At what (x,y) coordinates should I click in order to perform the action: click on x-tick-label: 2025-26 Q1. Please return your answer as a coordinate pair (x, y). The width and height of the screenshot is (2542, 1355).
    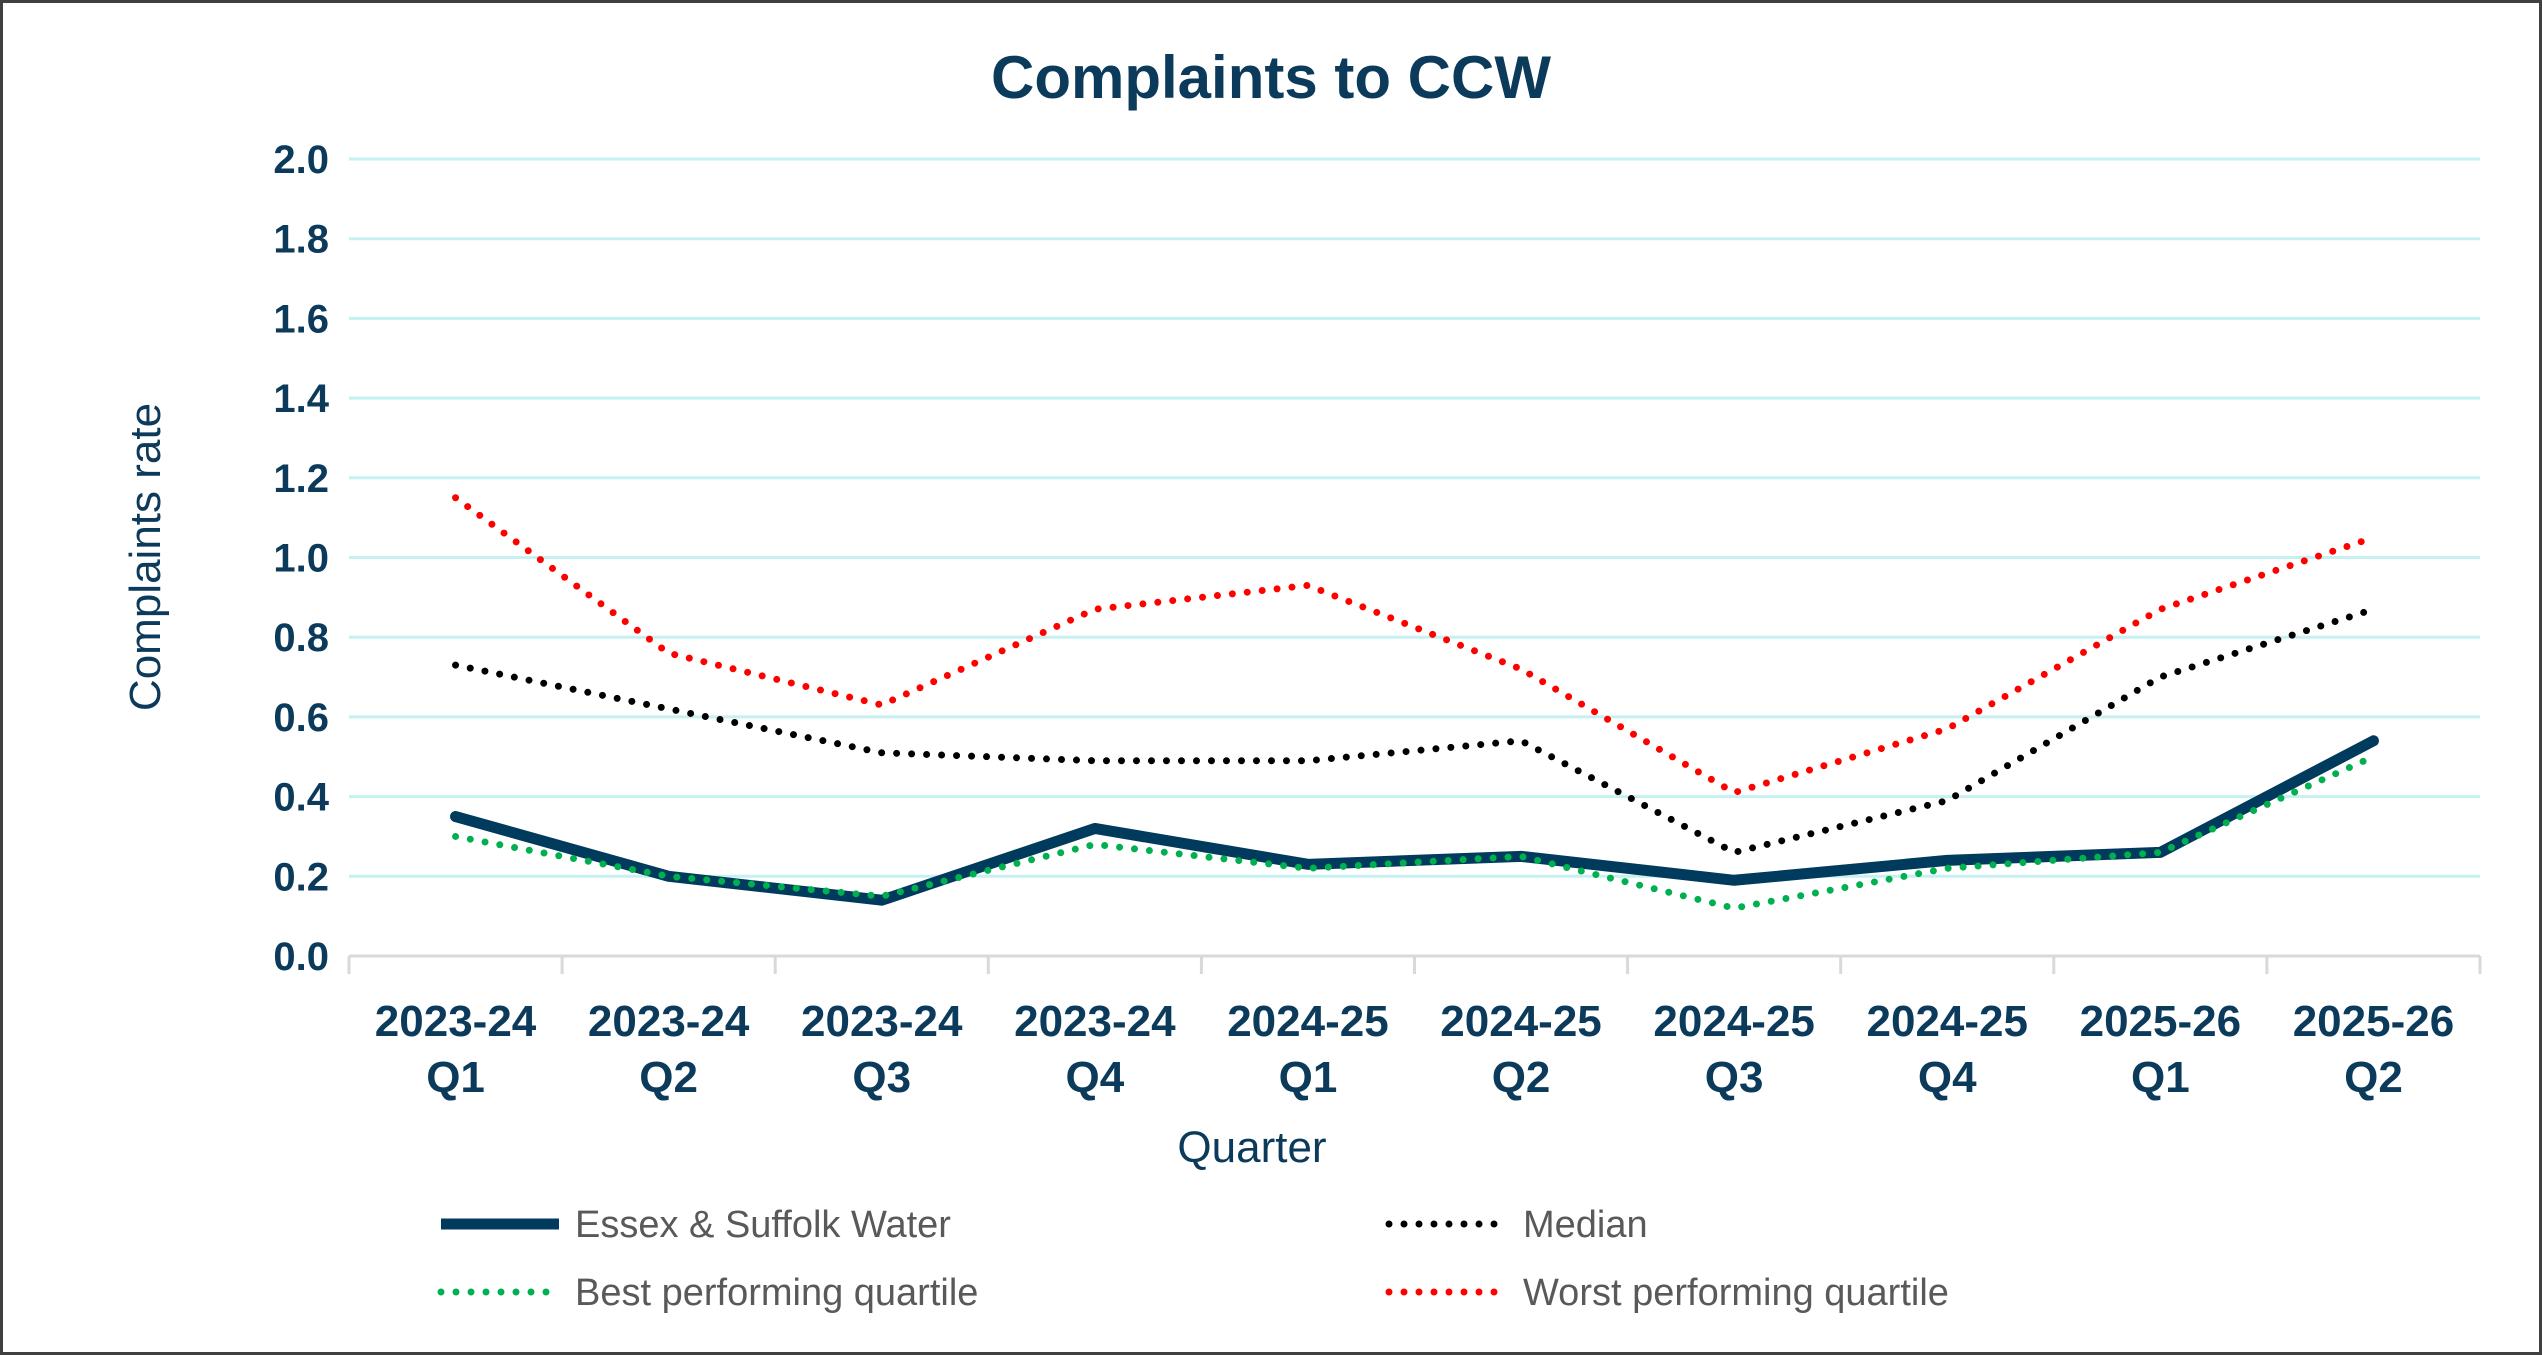
    Looking at the image, I should click on (2160, 1049).